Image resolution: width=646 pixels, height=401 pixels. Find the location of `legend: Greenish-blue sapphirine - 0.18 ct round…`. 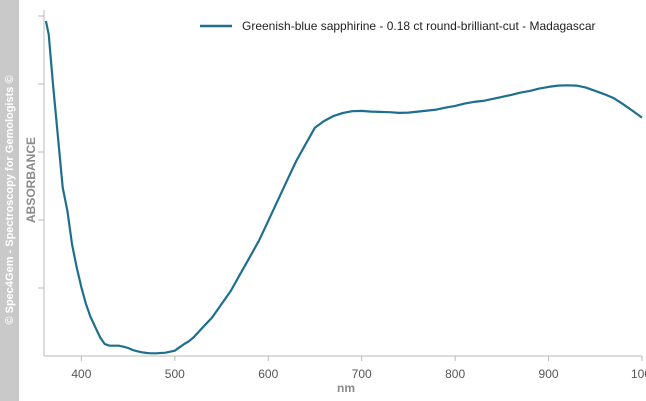

legend: Greenish-blue sapphirine - 0.18 ct round… is located at coordinates (398, 26).